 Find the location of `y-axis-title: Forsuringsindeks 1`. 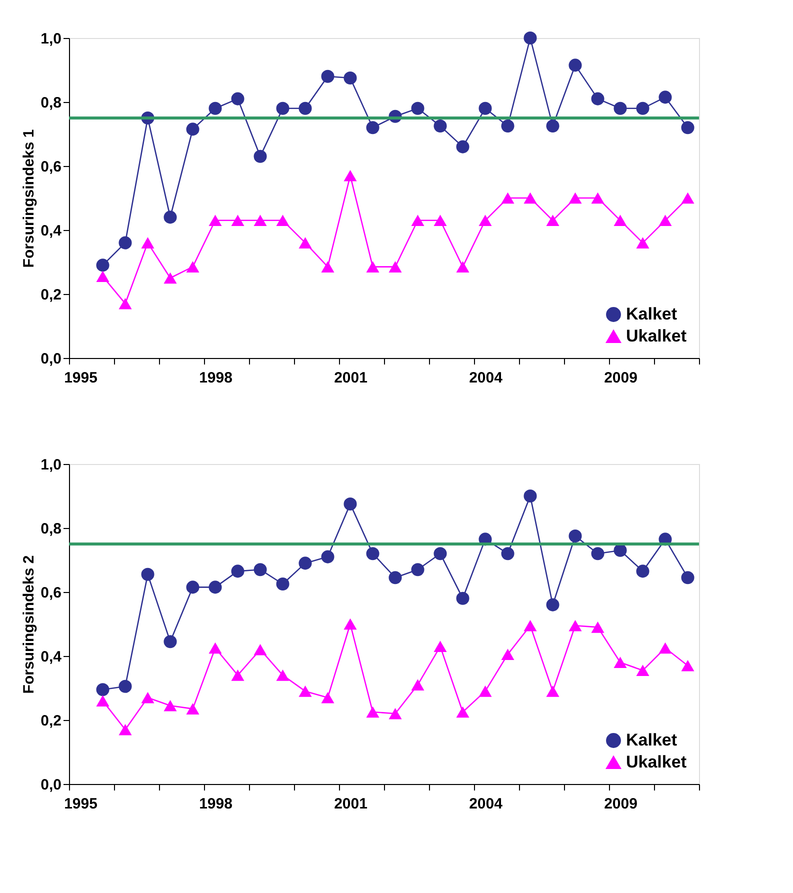

y-axis-title: Forsuringsindeks 1 is located at coordinates (29, 198).